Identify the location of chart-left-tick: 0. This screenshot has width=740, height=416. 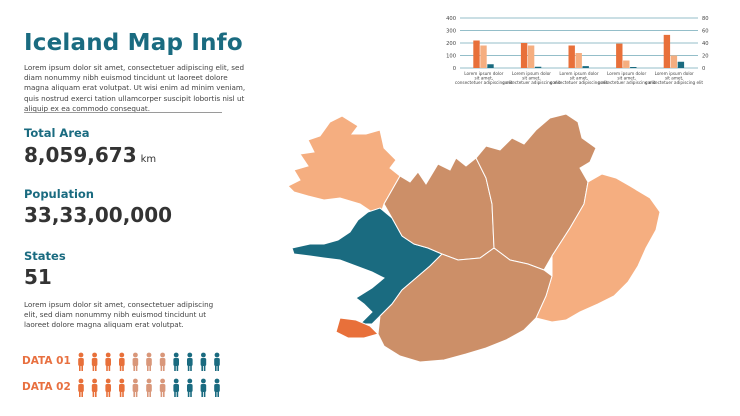
(454, 69).